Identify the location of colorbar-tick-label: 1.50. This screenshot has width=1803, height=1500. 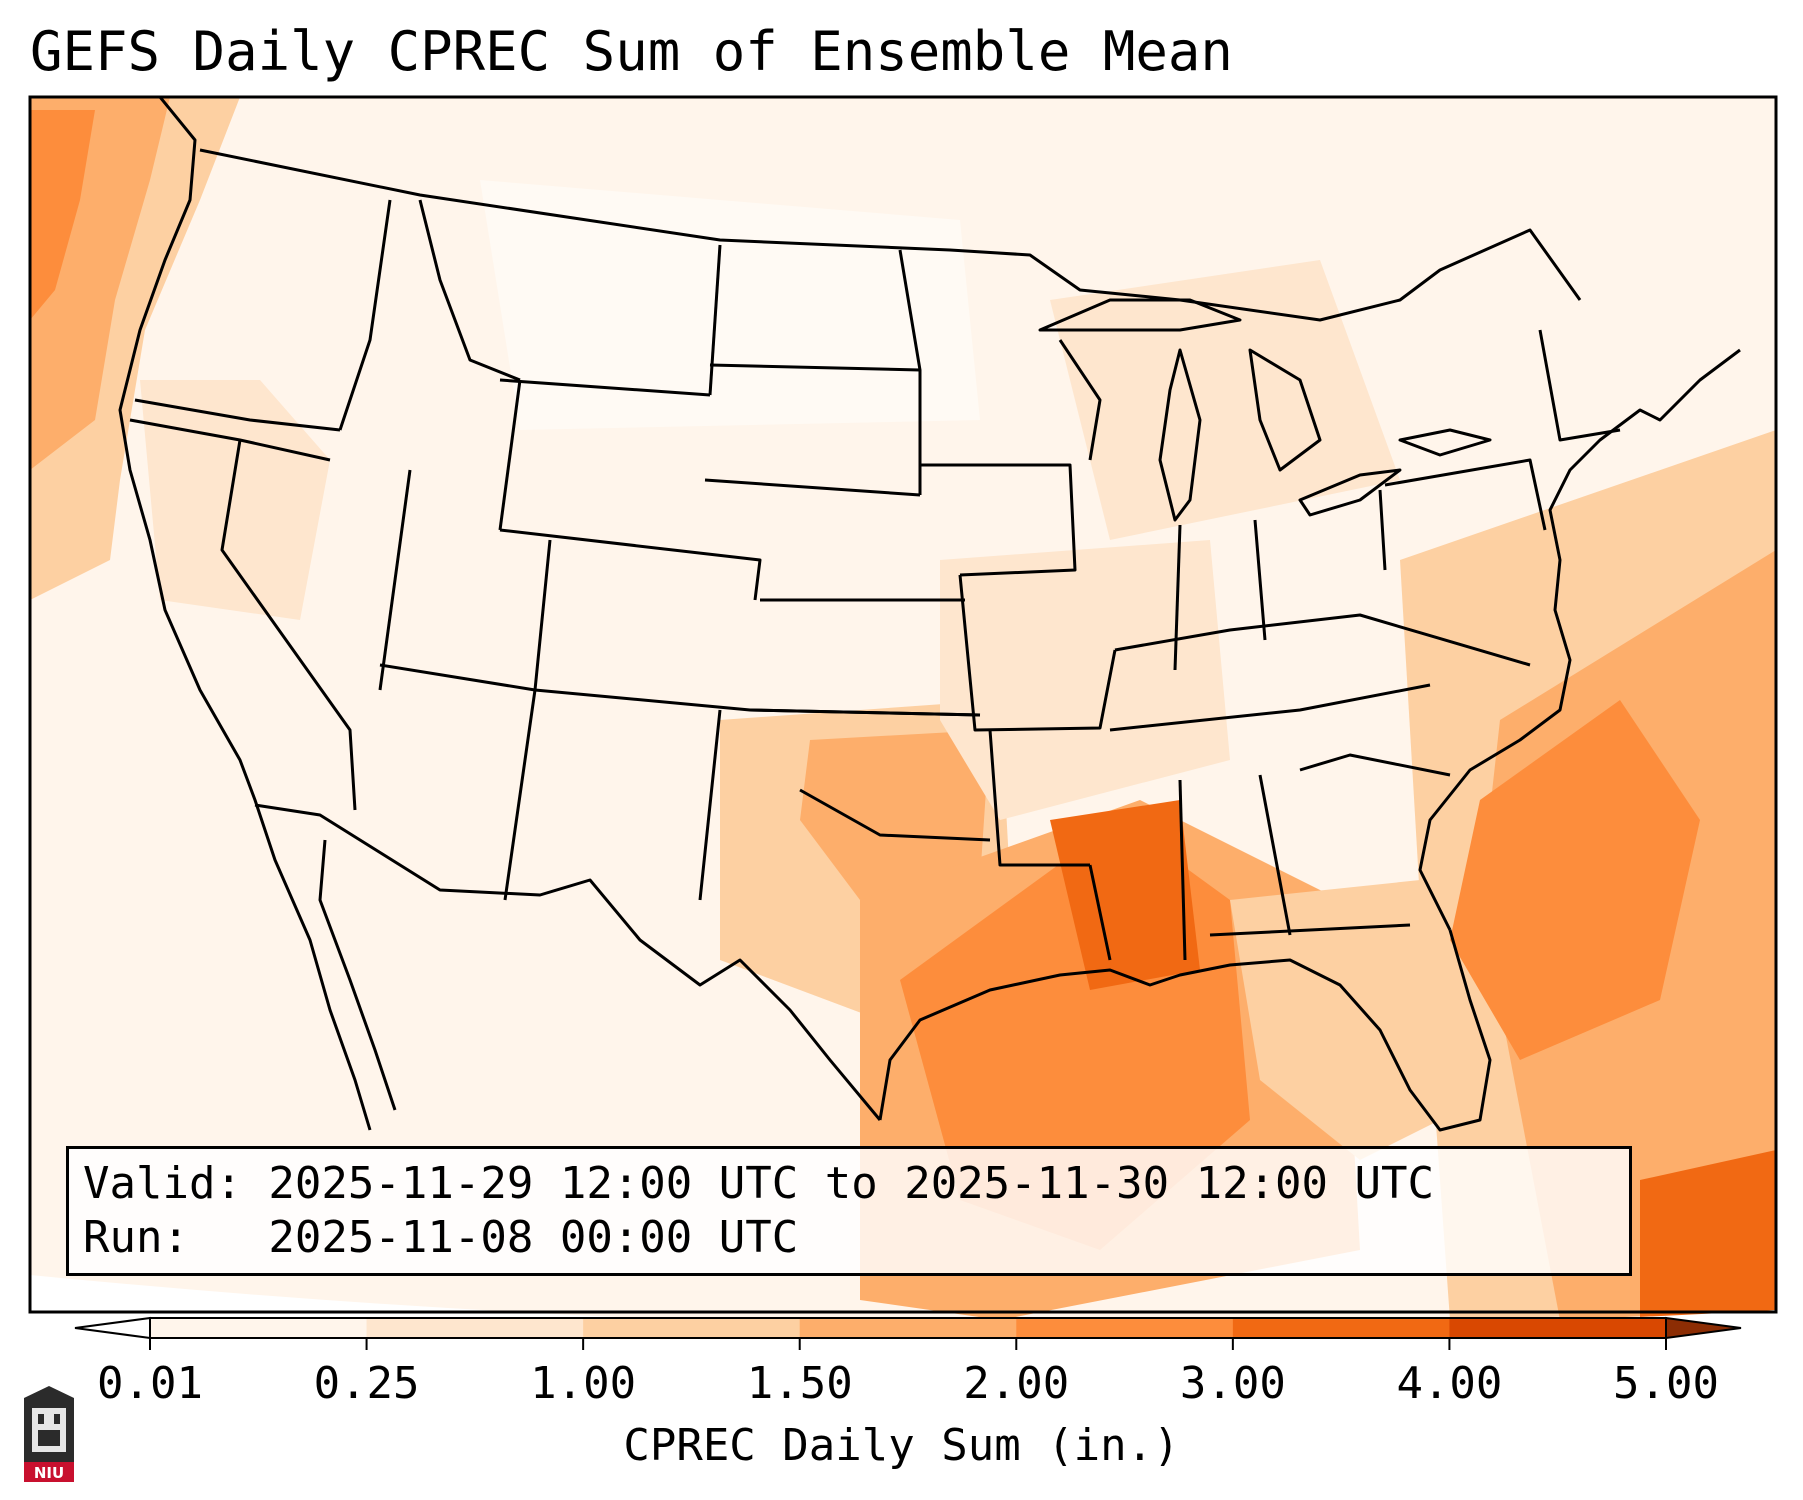
(799, 1383).